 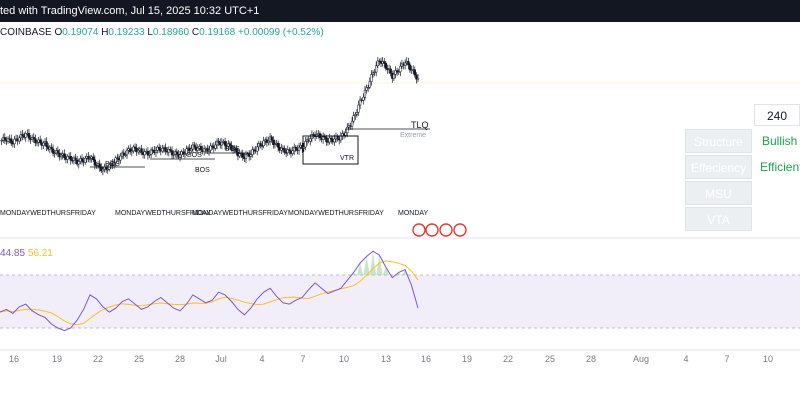 What do you see at coordinates (171, 32) in the screenshot?
I see `low-value: 0.18960` at bounding box center [171, 32].